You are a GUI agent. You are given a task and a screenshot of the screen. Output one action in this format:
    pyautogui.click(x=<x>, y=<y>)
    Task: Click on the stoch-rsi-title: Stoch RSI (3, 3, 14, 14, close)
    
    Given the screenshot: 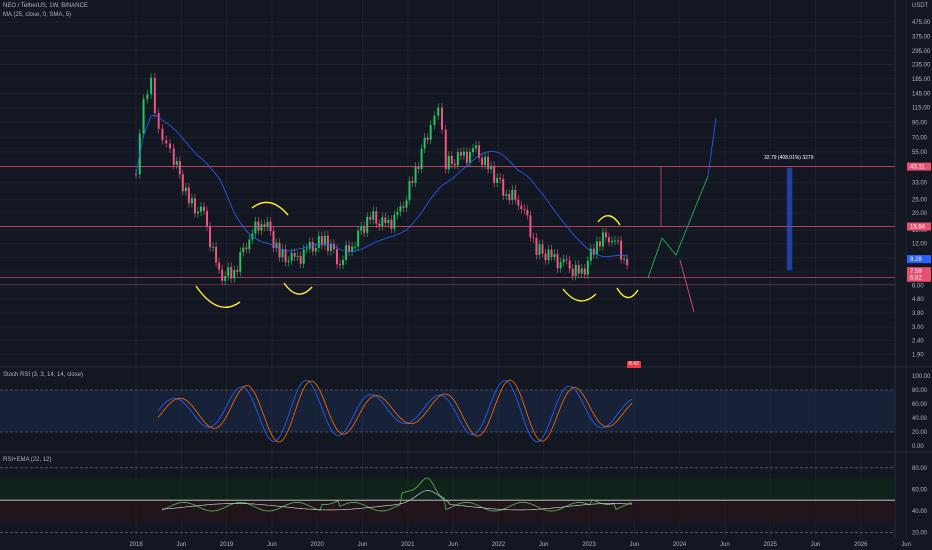 What is the action you would take?
    pyautogui.click(x=43, y=375)
    